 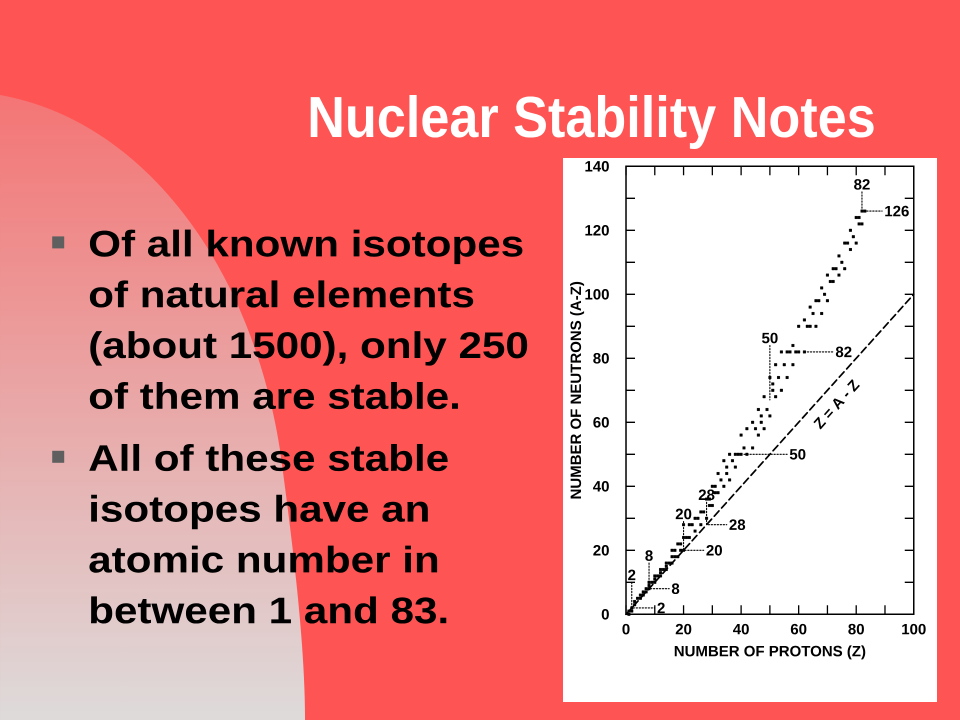 I want to click on y-axis-title: NUMBER OF NEUTRONS (A-Z), so click(x=577, y=390).